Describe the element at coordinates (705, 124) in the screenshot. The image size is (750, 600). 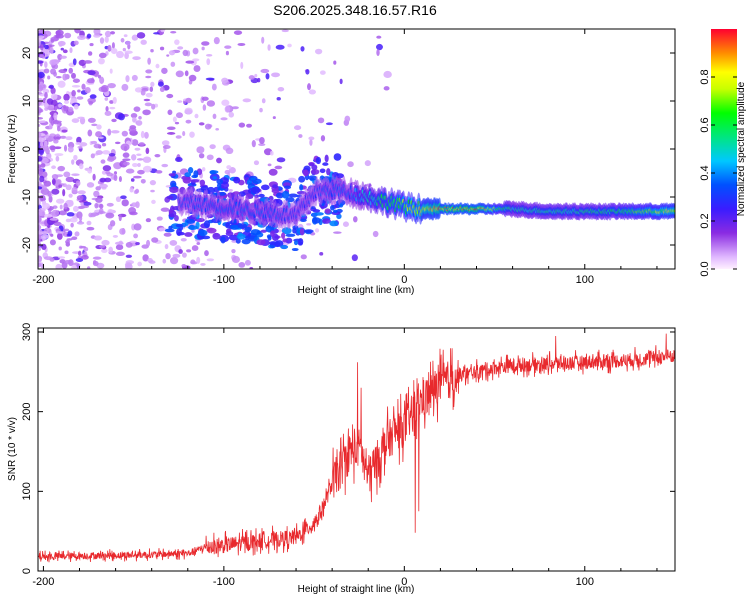
I see `colorbar-tick-label: 0.6` at that location.